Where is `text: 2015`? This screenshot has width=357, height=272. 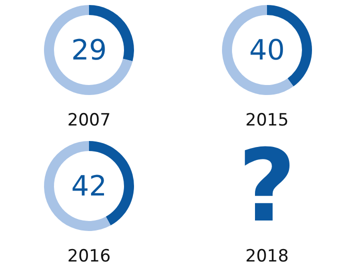 text: 2015 is located at coordinates (267, 120).